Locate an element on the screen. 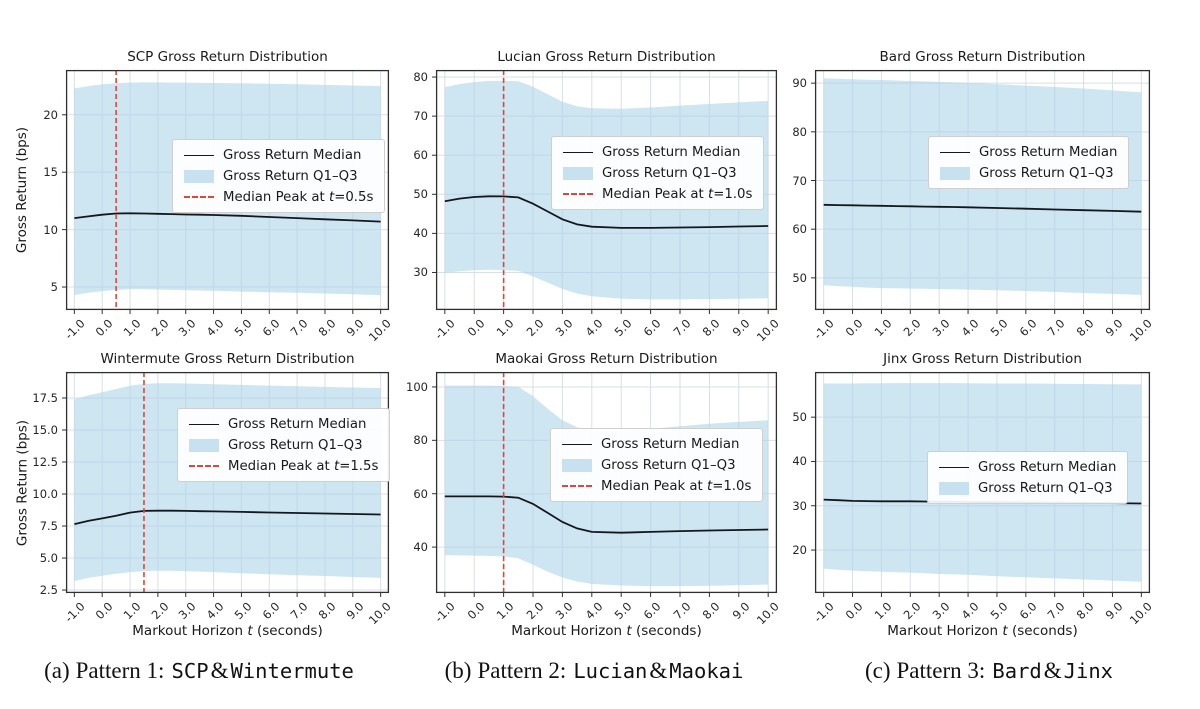 The width and height of the screenshot is (1200, 709). y-tick-label: 100 is located at coordinates (417, 386).